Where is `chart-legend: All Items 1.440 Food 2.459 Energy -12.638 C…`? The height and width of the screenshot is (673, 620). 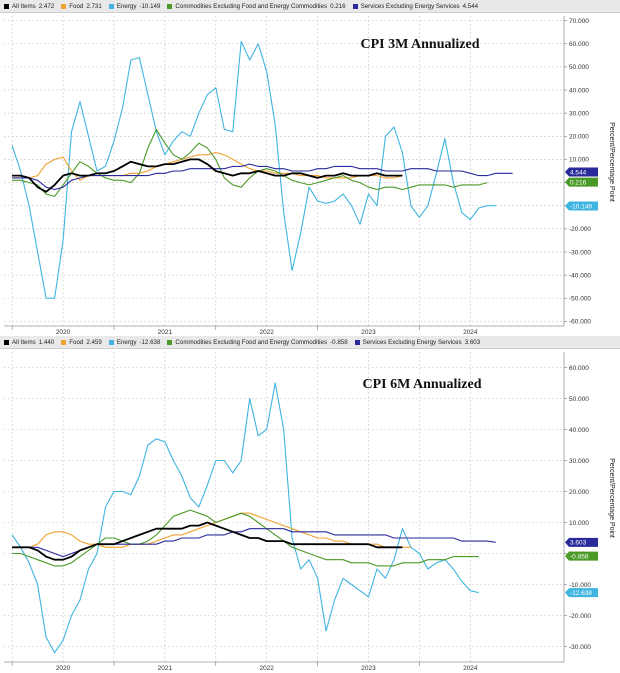 chart-legend: All Items 1.440 Food 2.459 Energy -12.638 C… is located at coordinates (310, 342).